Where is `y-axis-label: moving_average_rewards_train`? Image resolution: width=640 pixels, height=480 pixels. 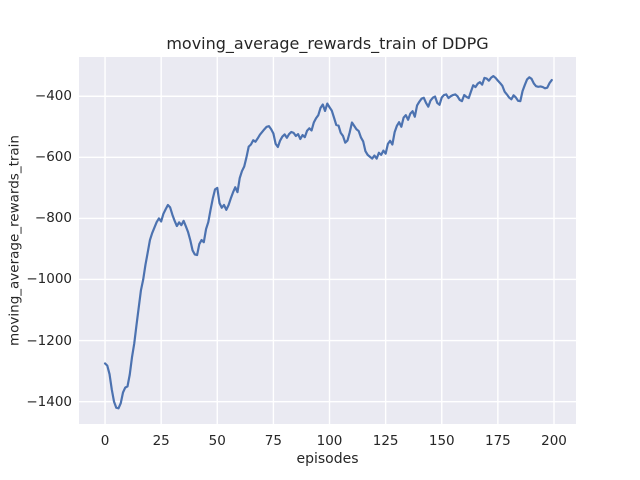 y-axis-label: moving_average_rewards_train is located at coordinates (14, 241).